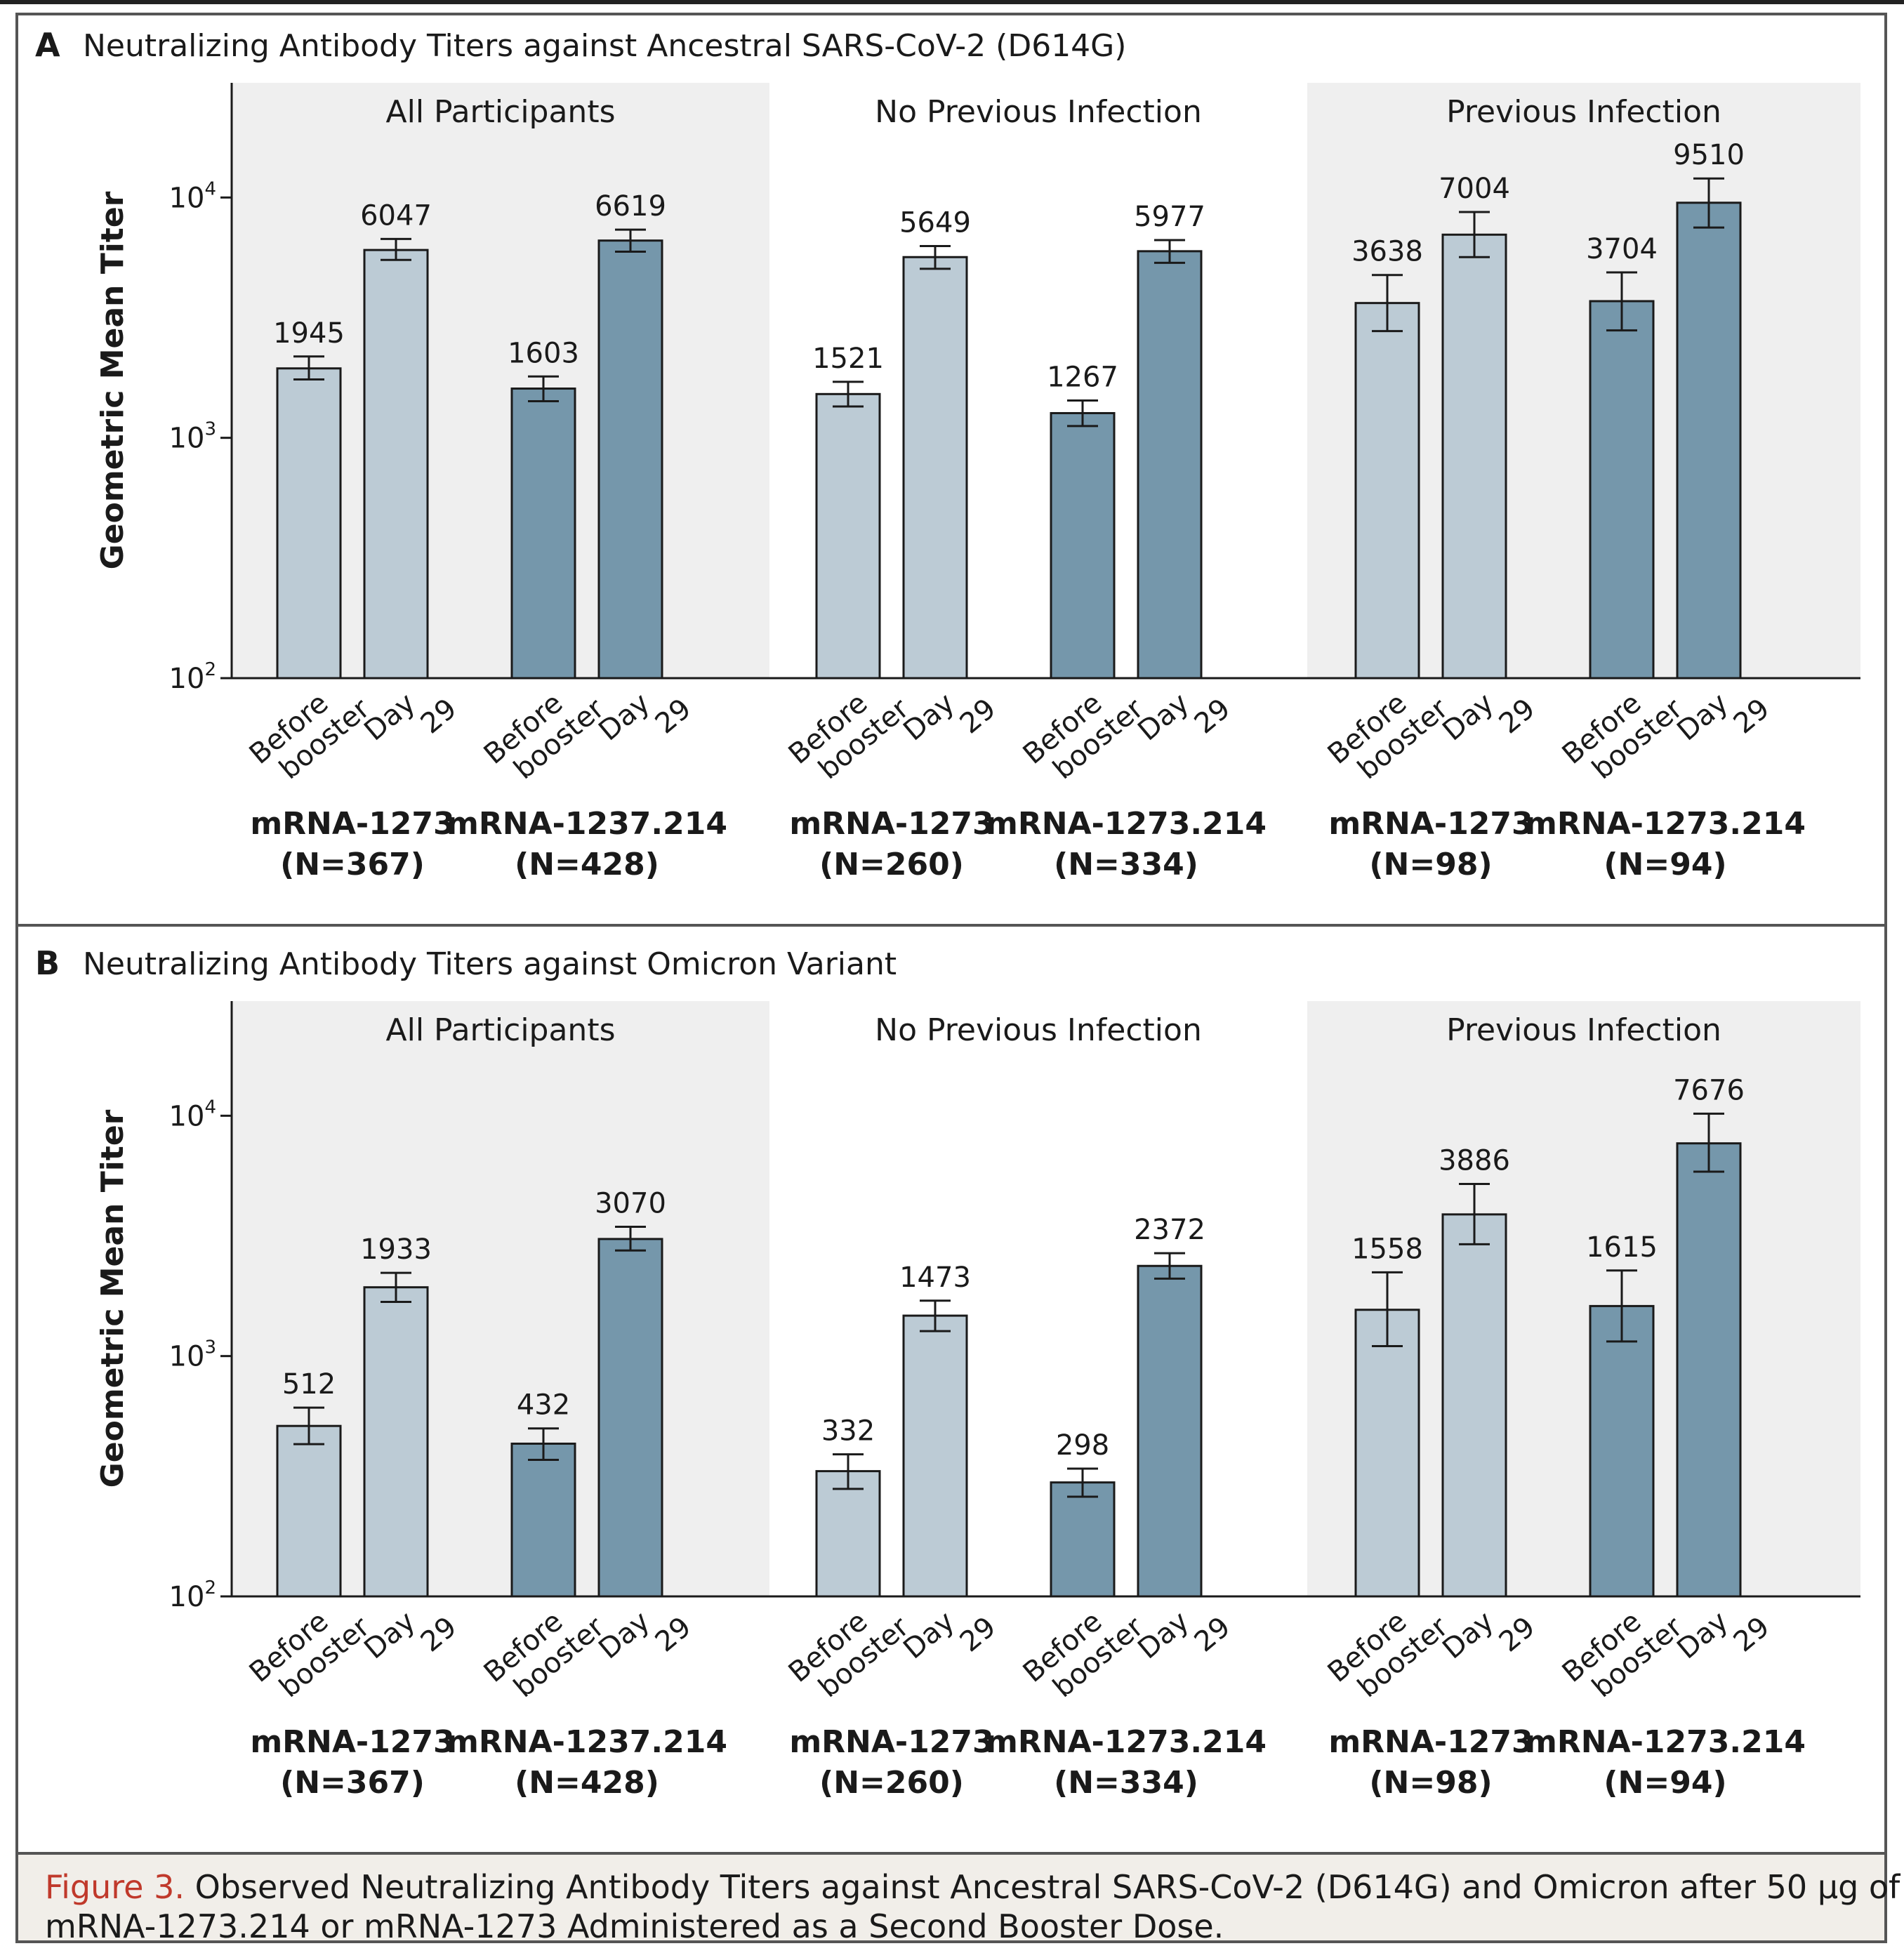 The width and height of the screenshot is (1904, 1946). What do you see at coordinates (396, 215) in the screenshot?
I see `data-label: 6047` at bounding box center [396, 215].